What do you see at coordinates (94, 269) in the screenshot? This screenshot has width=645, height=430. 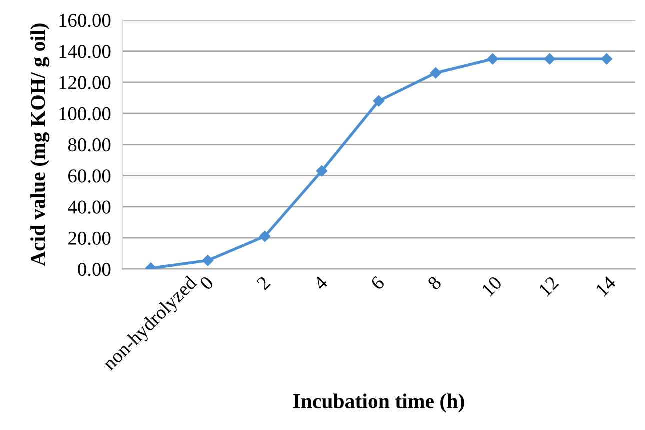 I see `y-tick-label: 0.00` at bounding box center [94, 269].